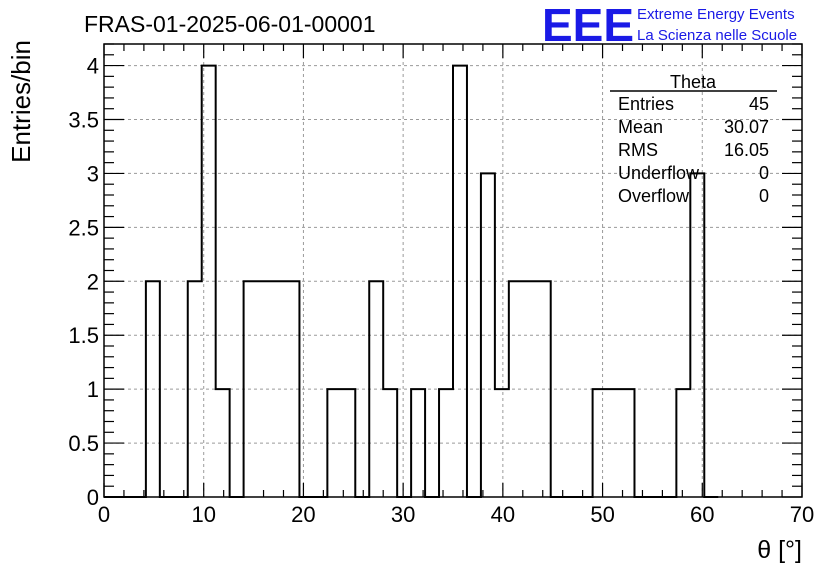  Describe the element at coordinates (83, 120) in the screenshot. I see `y-tick-label: 3.5` at that location.